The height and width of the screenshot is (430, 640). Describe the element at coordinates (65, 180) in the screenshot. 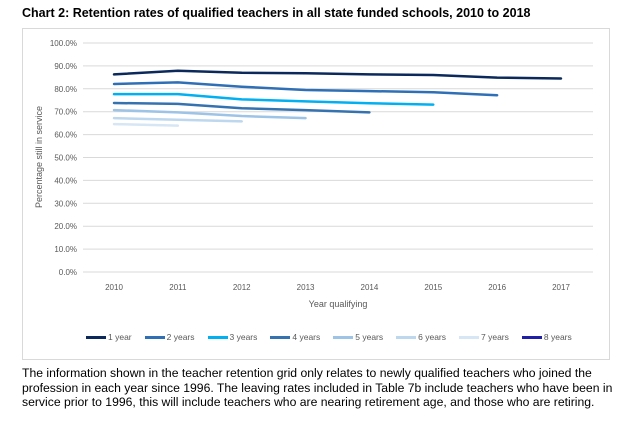

I see `y-tick-label: 40.0%` at that location.